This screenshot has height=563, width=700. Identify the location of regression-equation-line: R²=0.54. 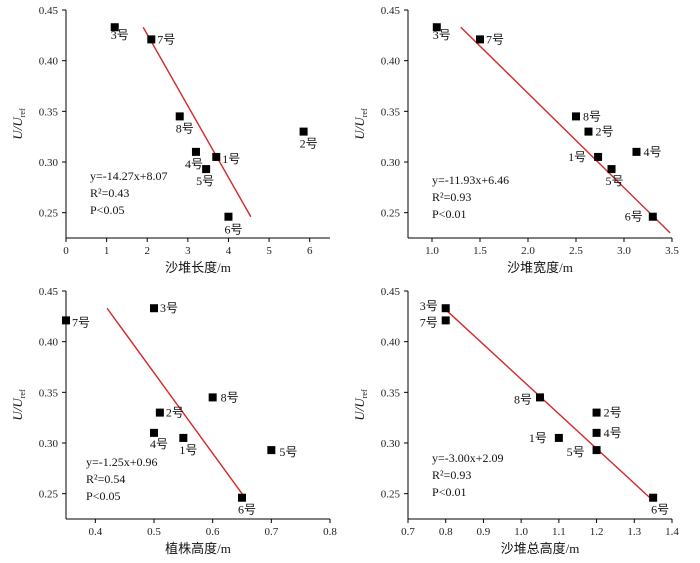
(105, 479).